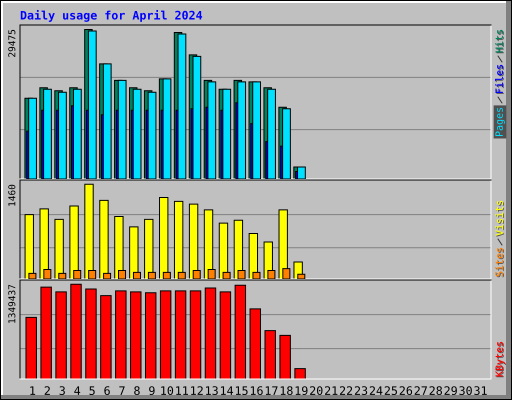 The height and width of the screenshot is (400, 512). I want to click on x-tick-label: 9, so click(152, 391).